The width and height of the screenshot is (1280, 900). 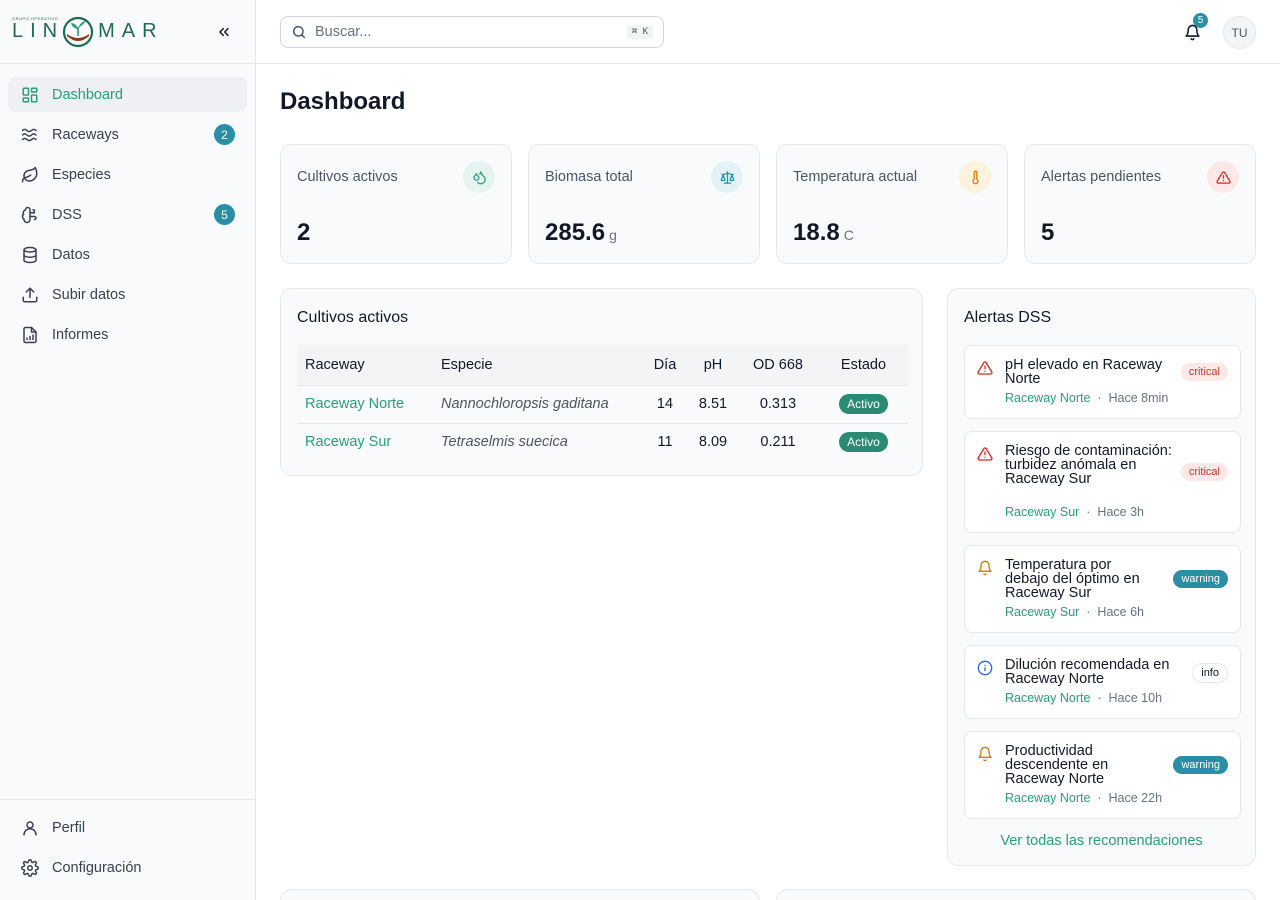 What do you see at coordinates (29, 214) in the screenshot?
I see `brain-icon` at bounding box center [29, 214].